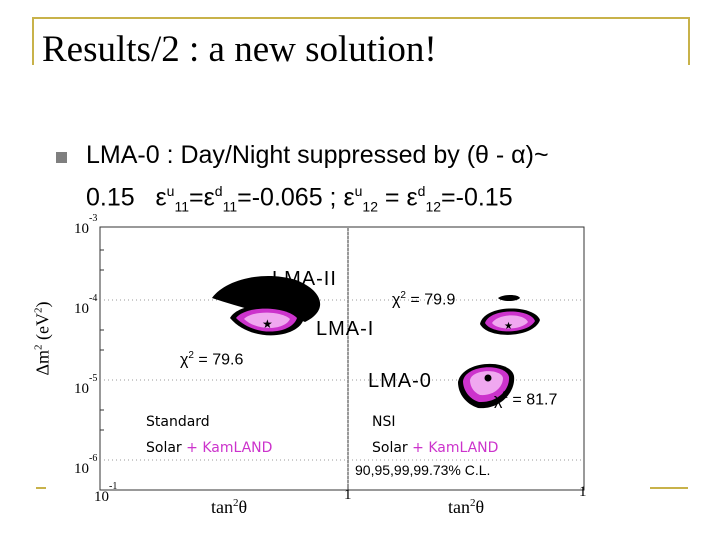 This screenshot has height=540, width=720. What do you see at coordinates (348, 495) in the screenshot?
I see `x-tick-1-left: 1` at bounding box center [348, 495].